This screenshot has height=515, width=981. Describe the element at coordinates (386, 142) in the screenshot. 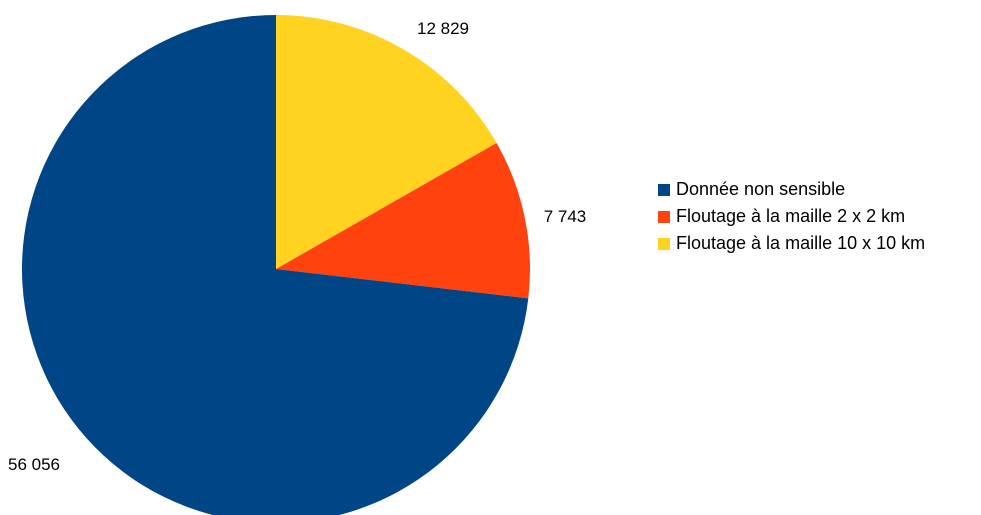

I see `pie-slice-floutage-a-la-maille-10-x-10-km` at that location.